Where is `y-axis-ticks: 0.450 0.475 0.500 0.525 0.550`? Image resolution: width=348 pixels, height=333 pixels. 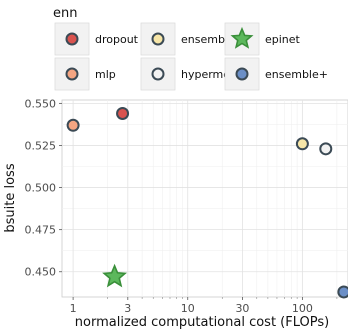
y-axis-ticks: 0.450 0.475 0.500 0.525 0.550 is located at coordinates (43, 188).